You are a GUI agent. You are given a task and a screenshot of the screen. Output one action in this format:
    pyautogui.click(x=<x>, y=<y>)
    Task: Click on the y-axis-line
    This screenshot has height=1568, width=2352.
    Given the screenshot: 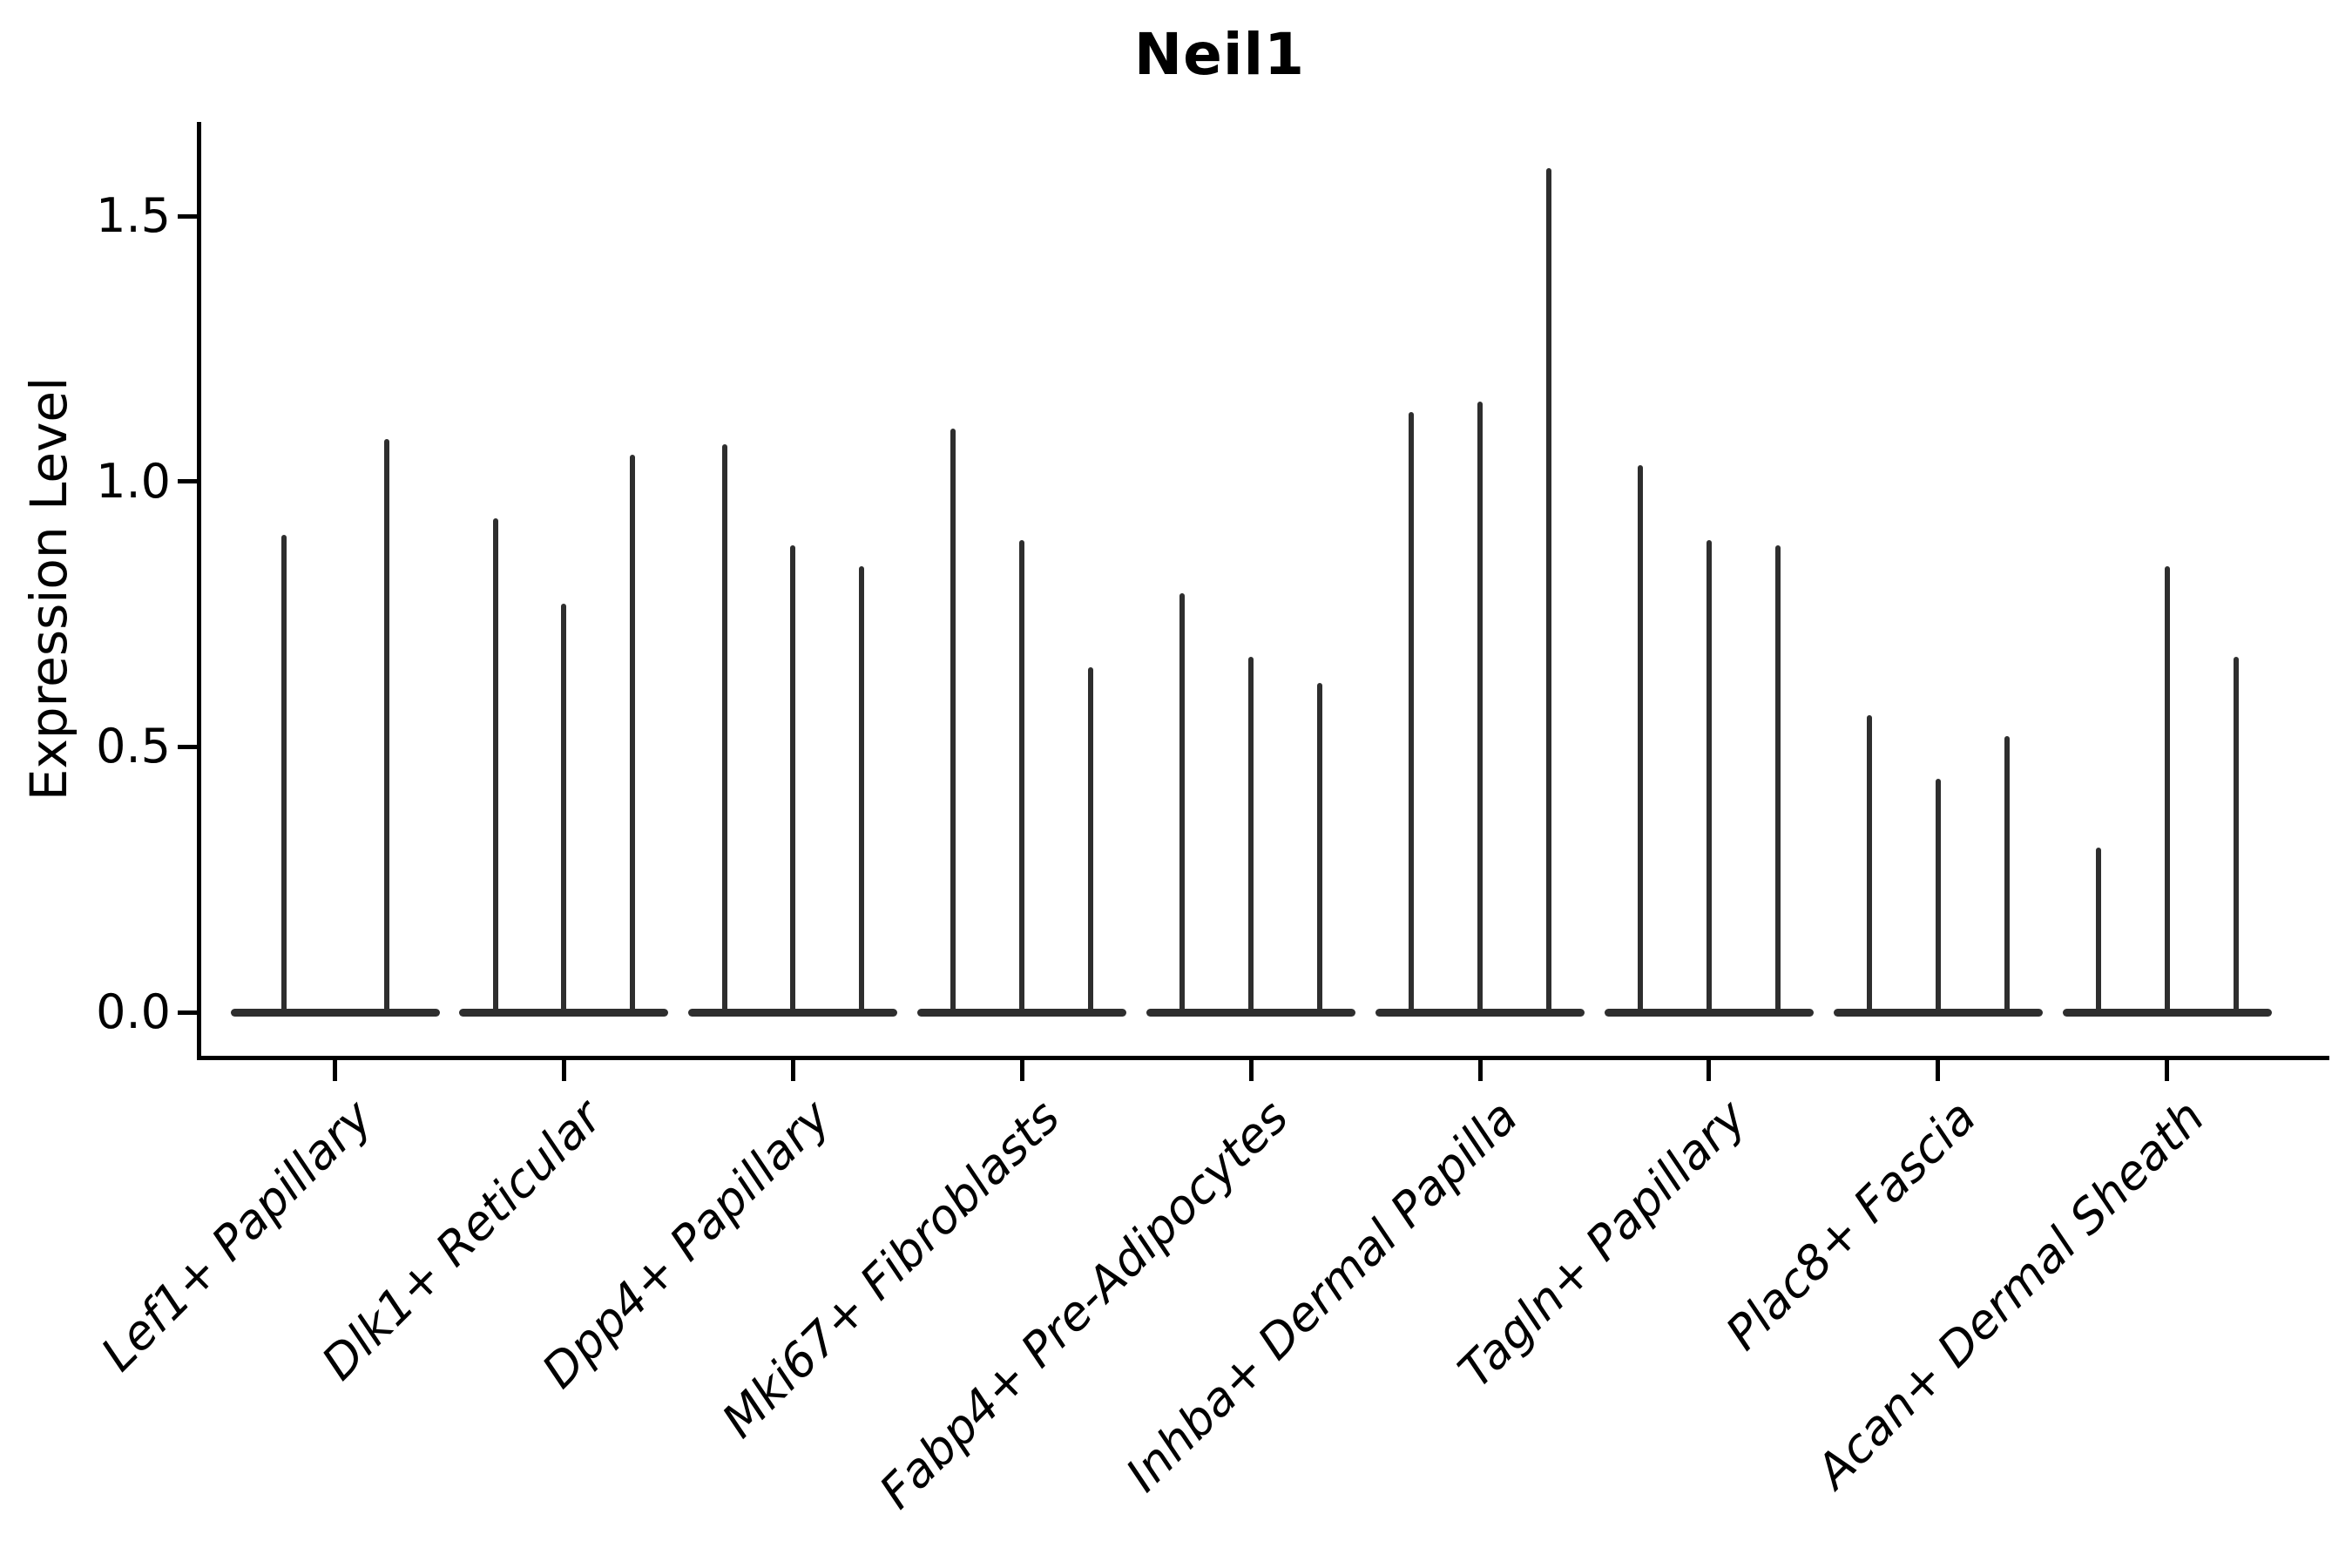 What is the action you would take?
    pyautogui.click(x=199, y=591)
    